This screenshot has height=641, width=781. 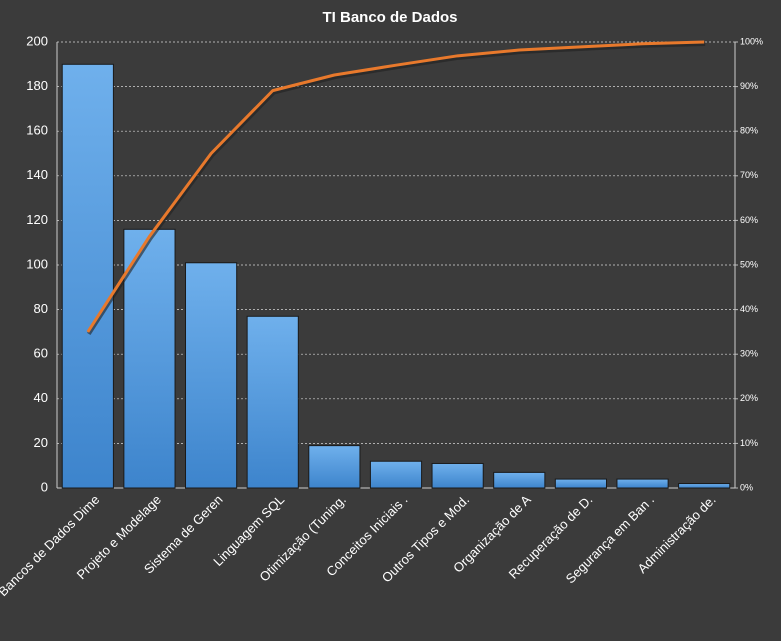 I want to click on y2-tick-label: 60%, so click(x=749, y=220).